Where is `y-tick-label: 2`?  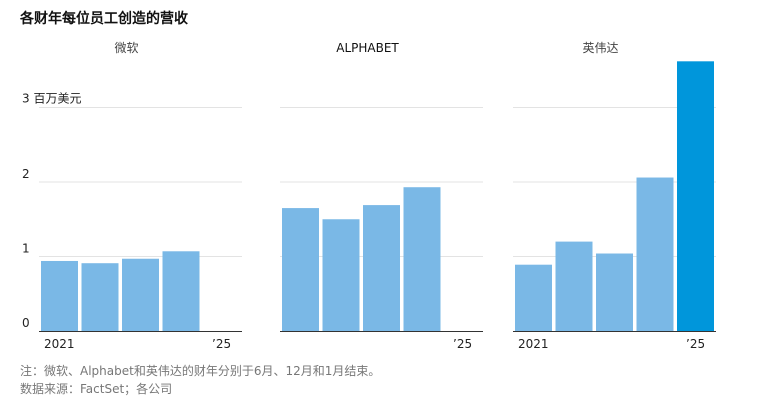
y-tick-label: 2 is located at coordinates (26, 174).